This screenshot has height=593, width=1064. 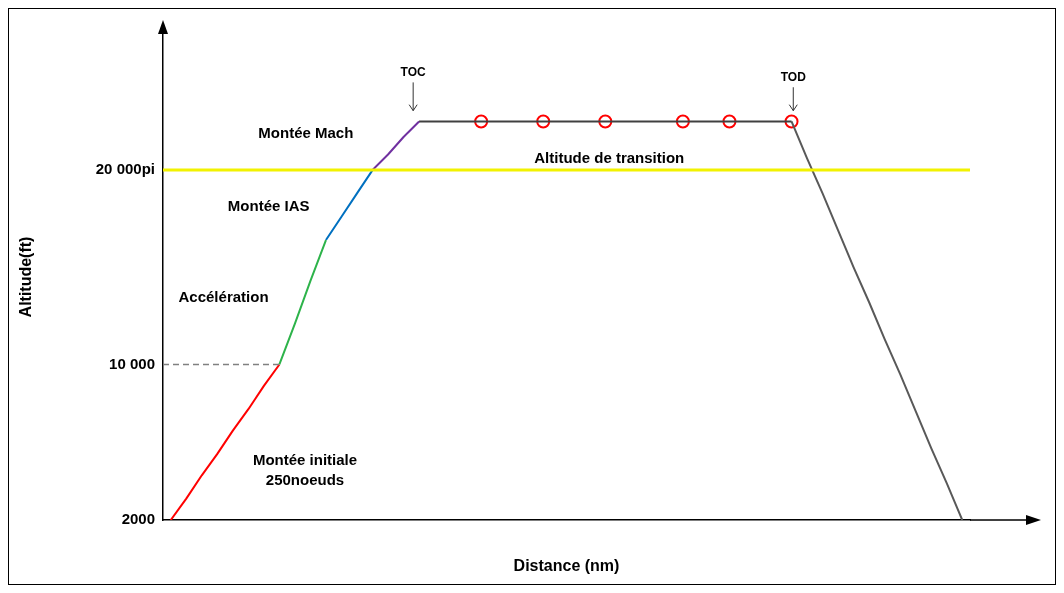 What do you see at coordinates (132, 363) in the screenshot?
I see `y-tick-label: 10 000` at bounding box center [132, 363].